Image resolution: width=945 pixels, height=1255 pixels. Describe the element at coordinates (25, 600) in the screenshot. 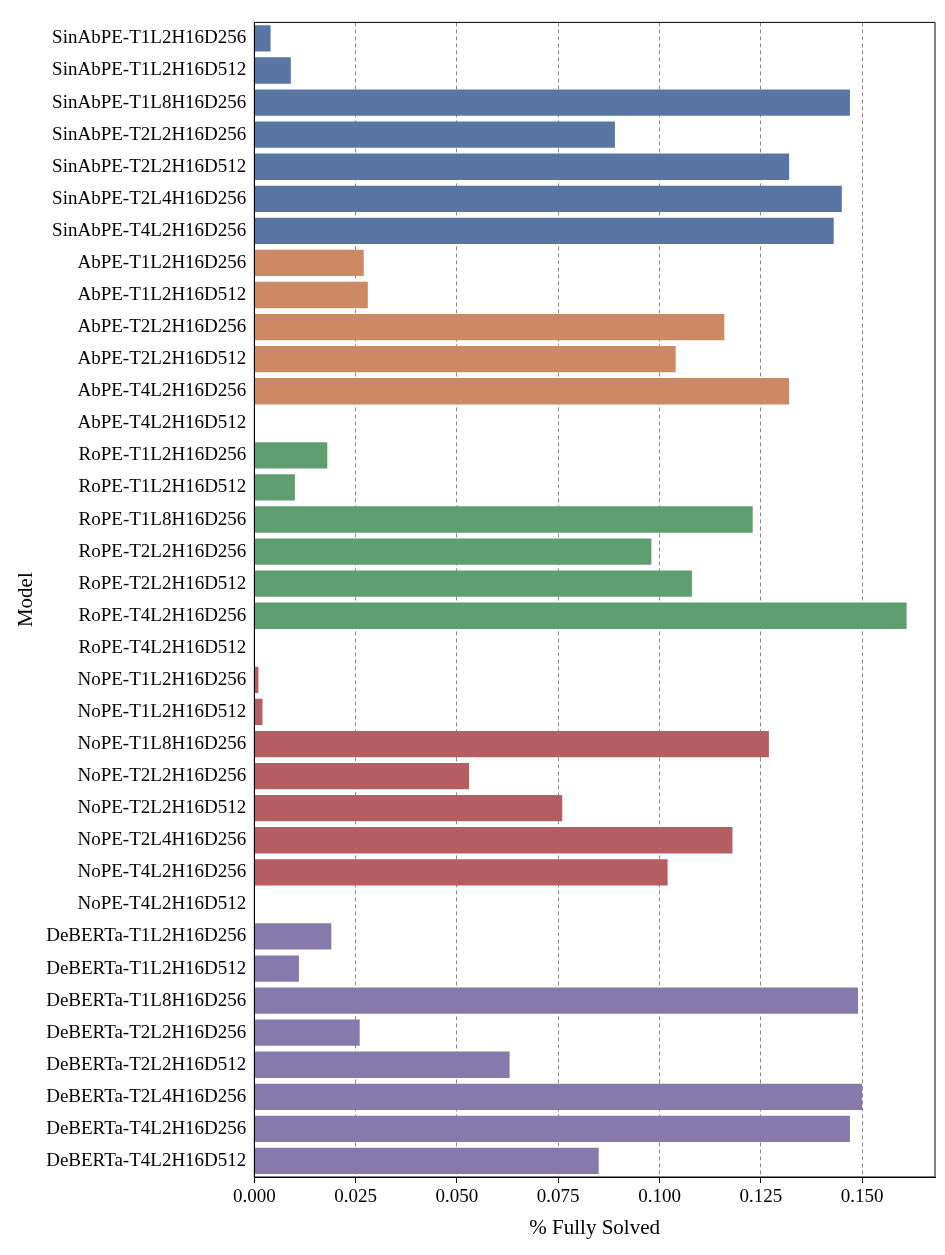

I see `y-axis-title: Model` at that location.